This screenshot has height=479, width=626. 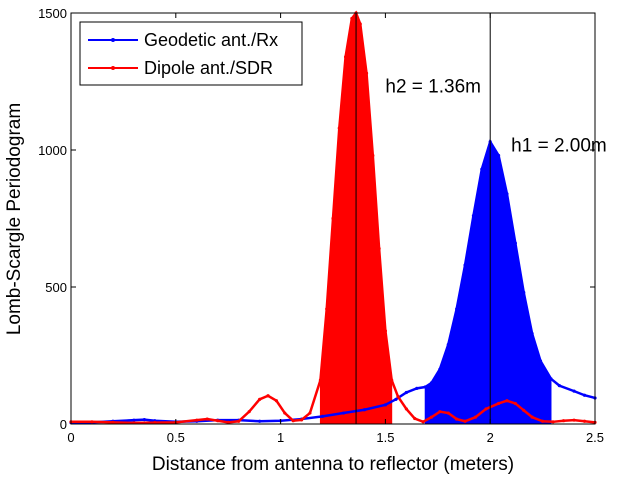 I want to click on legend-box, so click(x=191, y=53).